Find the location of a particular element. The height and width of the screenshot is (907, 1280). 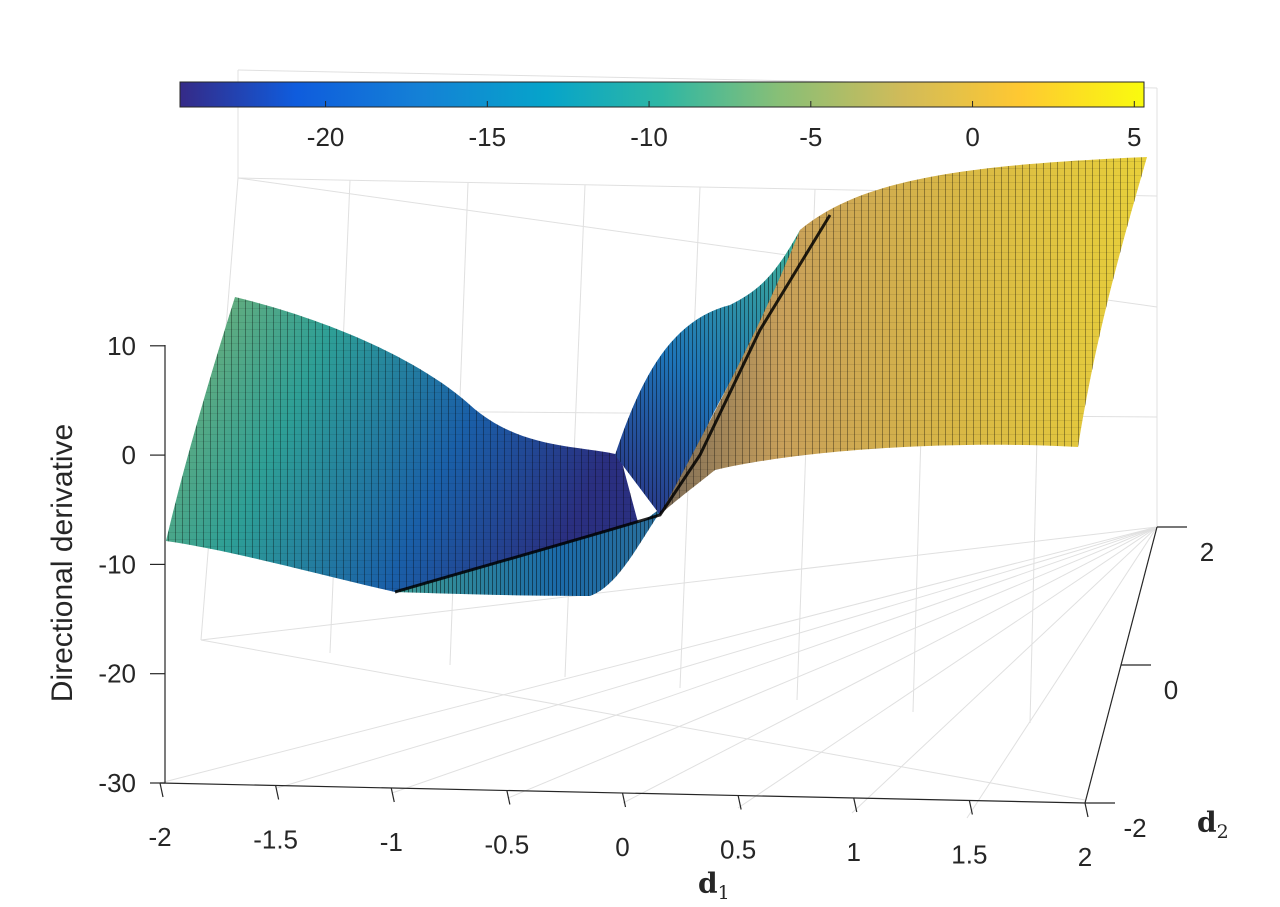

y-ticks: -2 0 2 is located at coordinates (1149, 684).